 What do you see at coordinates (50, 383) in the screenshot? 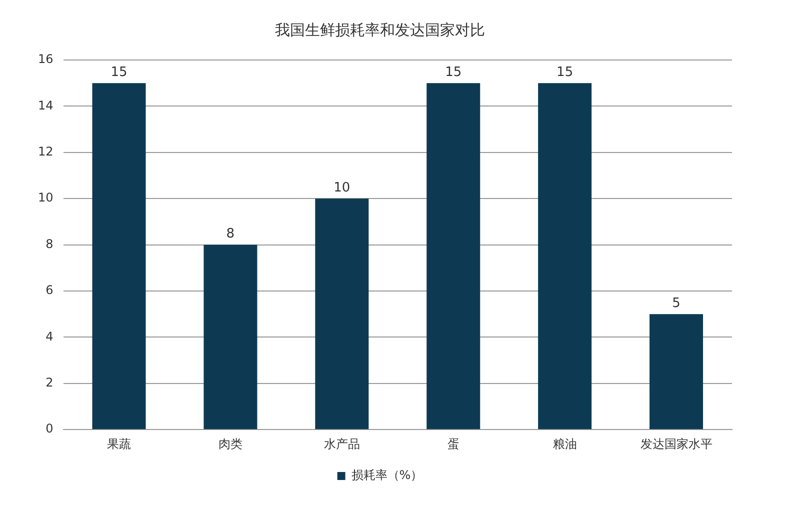
I see `y-tick-label: 2` at bounding box center [50, 383].